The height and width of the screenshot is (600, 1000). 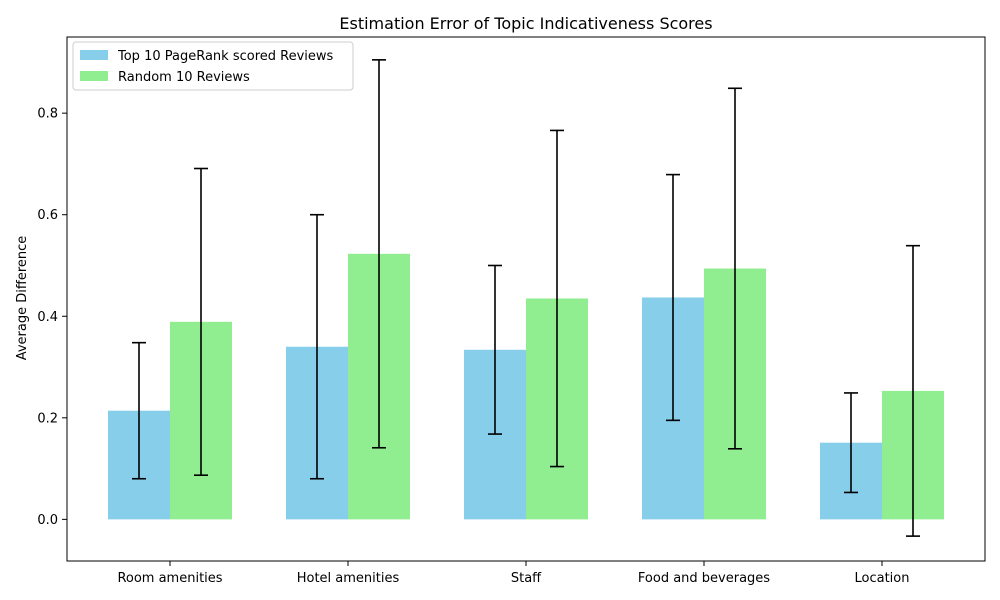 I want to click on y-tick-label: 0.4, so click(x=47, y=317).